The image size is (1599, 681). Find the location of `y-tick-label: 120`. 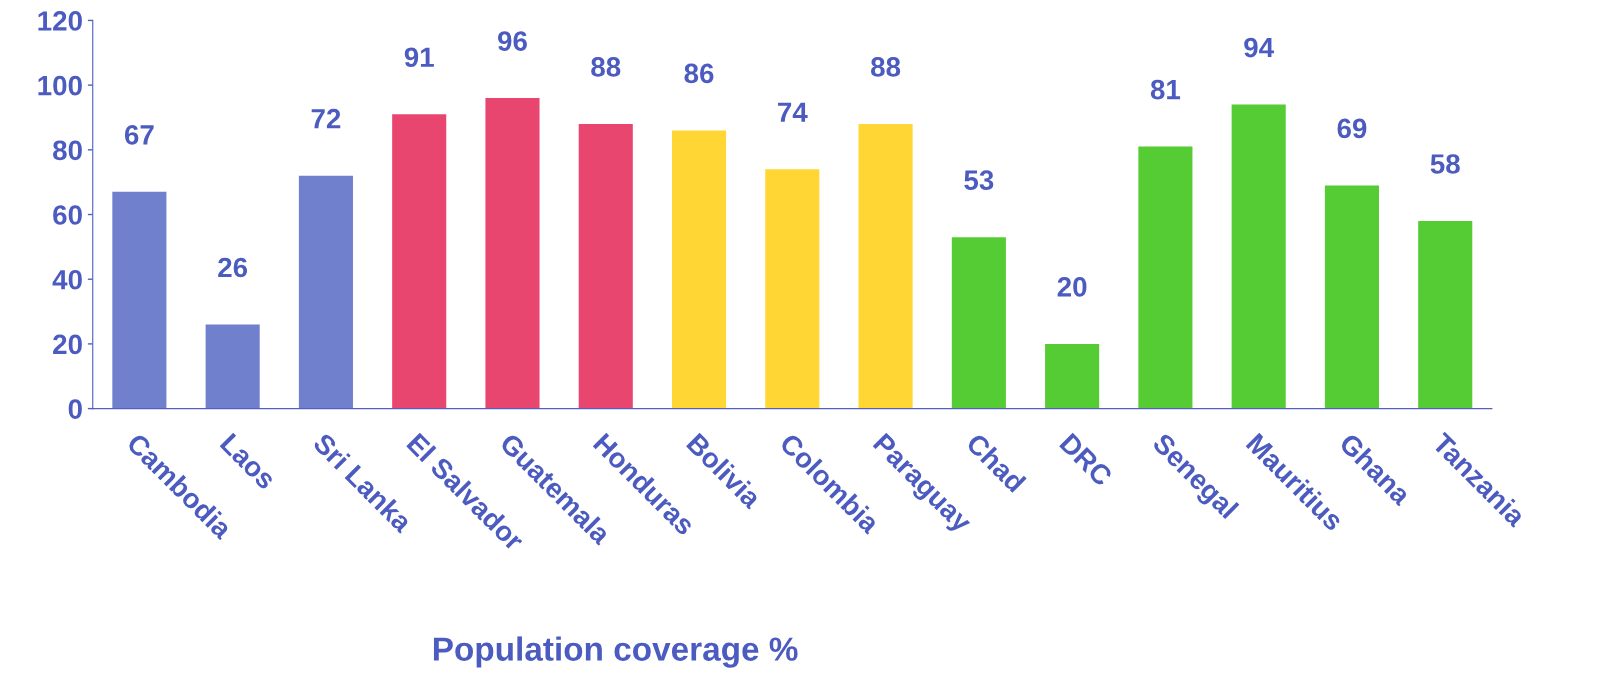

y-tick-label: 120 is located at coordinates (60, 21).